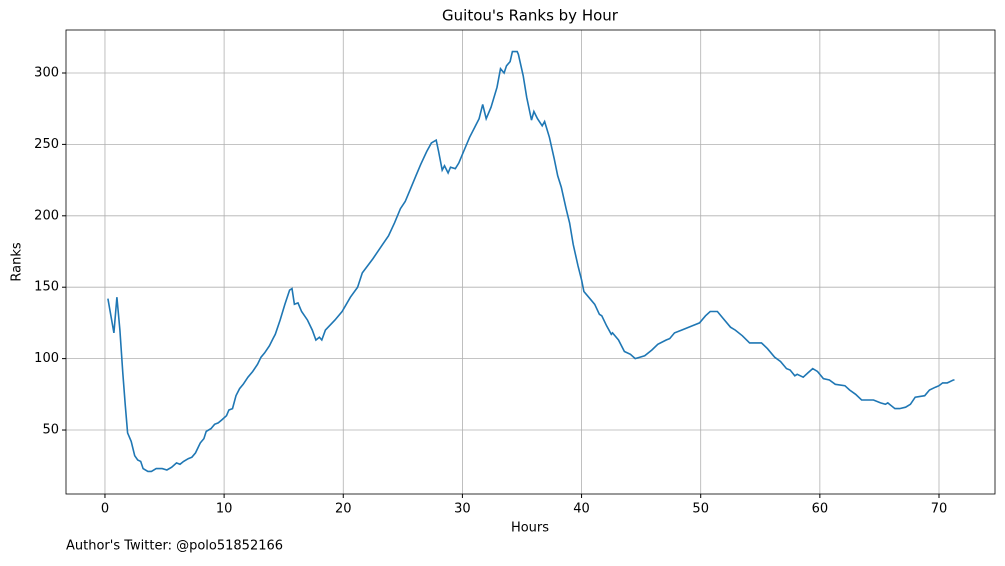 The height and width of the screenshot is (566, 1005). Describe the element at coordinates (343, 509) in the screenshot. I see `x-tick-label: 20` at that location.